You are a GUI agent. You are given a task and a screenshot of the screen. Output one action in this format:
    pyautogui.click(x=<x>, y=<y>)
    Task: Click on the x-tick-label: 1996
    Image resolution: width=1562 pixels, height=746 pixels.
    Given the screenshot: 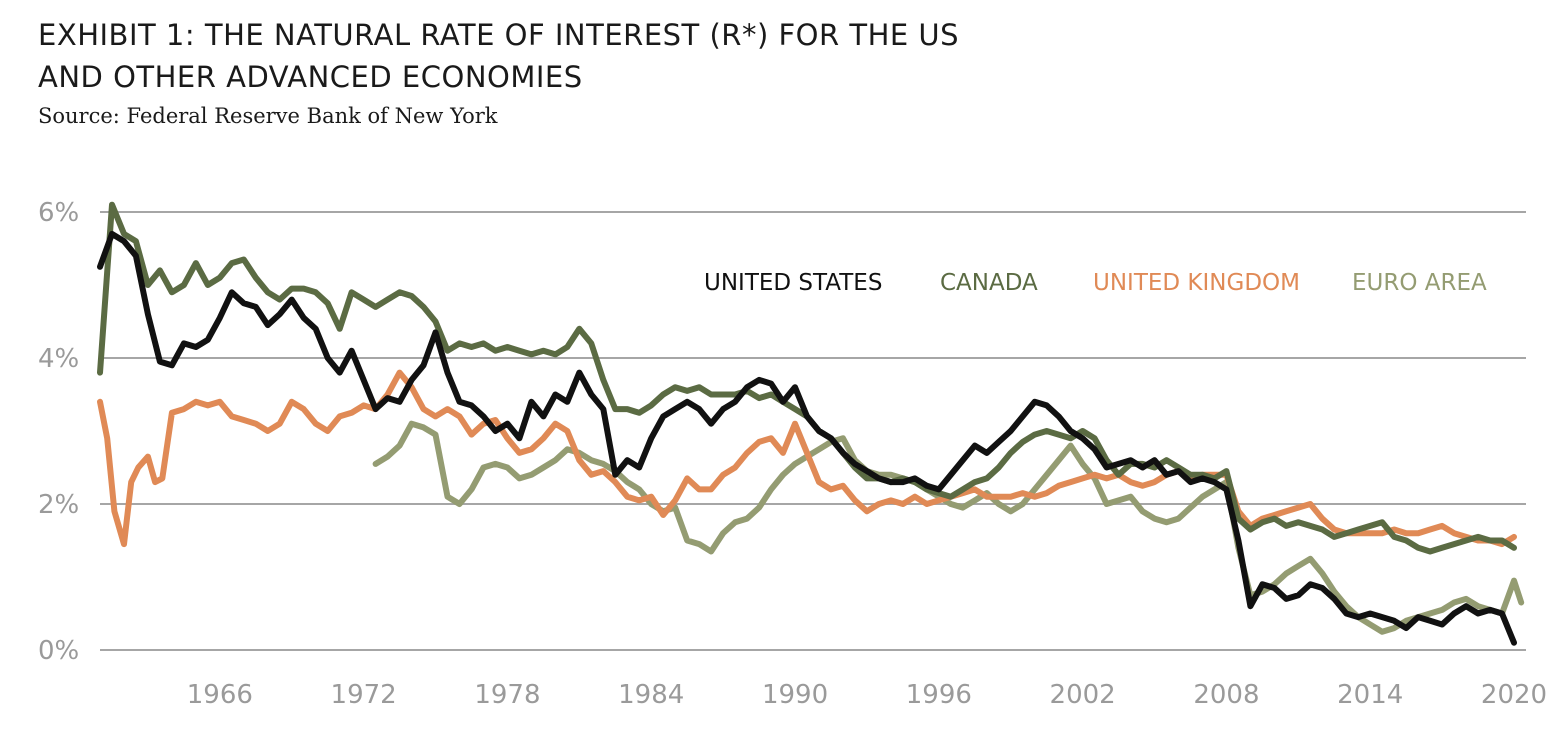 What is the action you would take?
    pyautogui.click(x=939, y=695)
    